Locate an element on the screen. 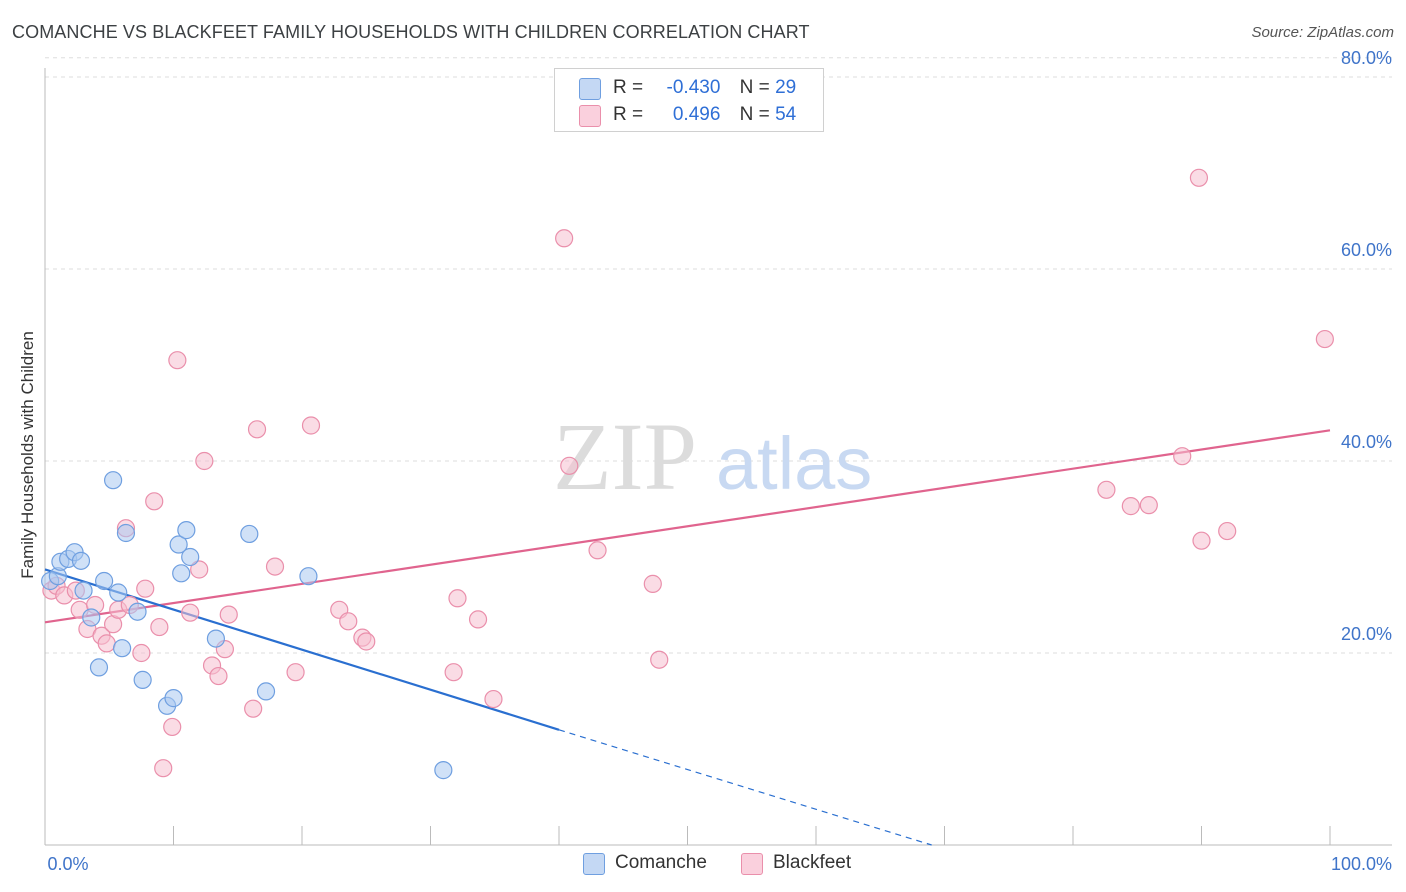 This screenshot has width=1406, height=892. x-tick-label-min: 0.0% is located at coordinates (67, 864).